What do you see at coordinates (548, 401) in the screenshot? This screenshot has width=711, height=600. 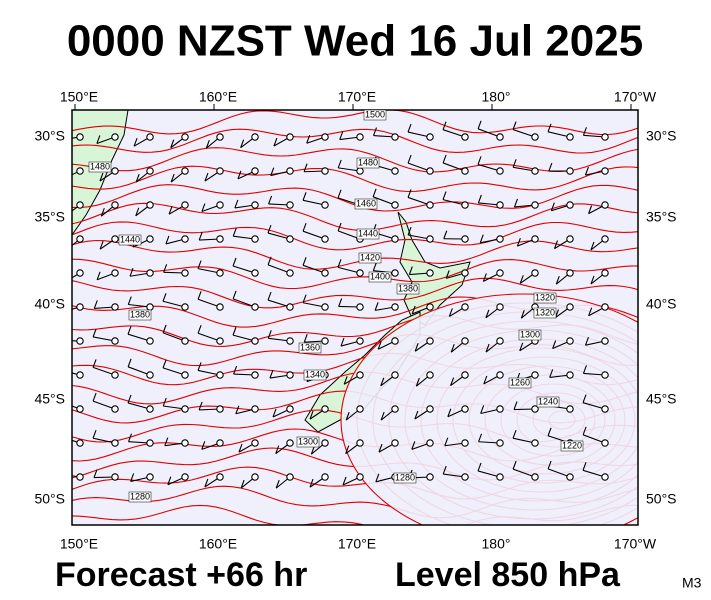 I see `contour-label: 1240` at bounding box center [548, 401].